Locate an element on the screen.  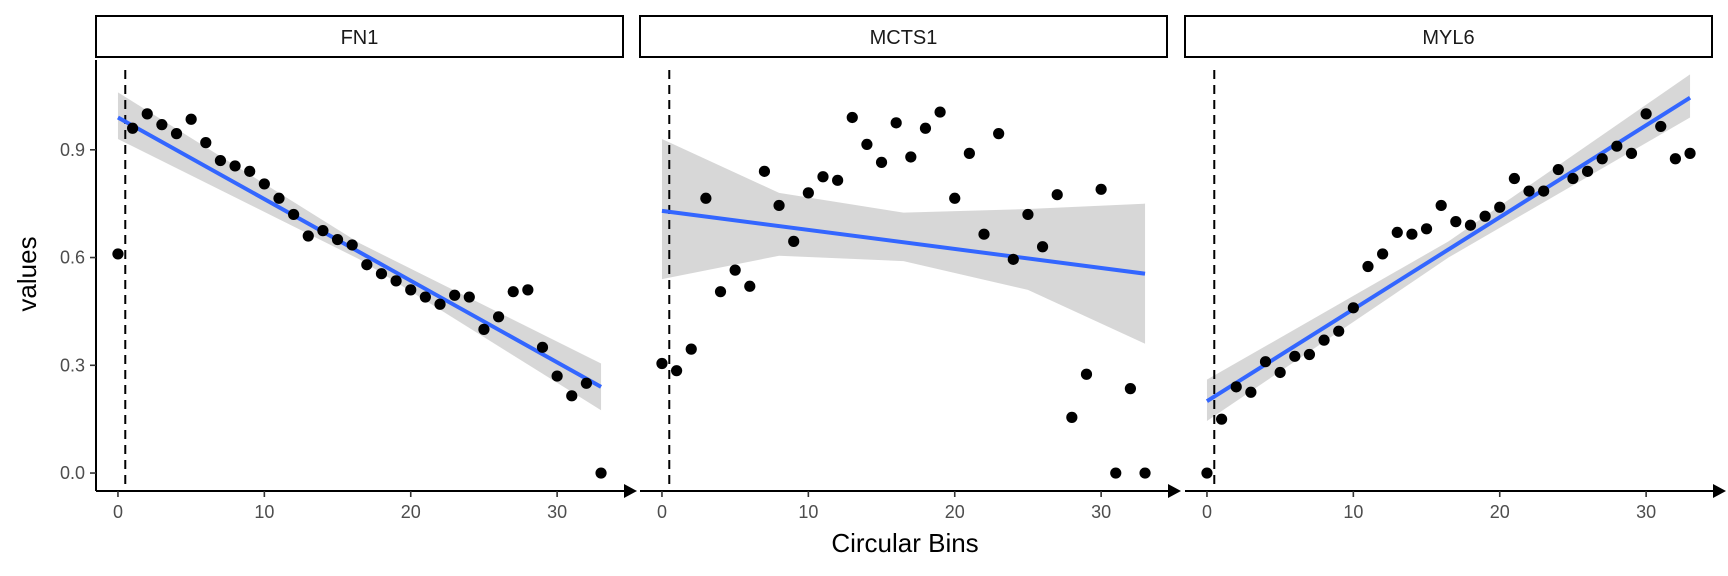
fit-line-fn1 is located at coordinates (359, 252).